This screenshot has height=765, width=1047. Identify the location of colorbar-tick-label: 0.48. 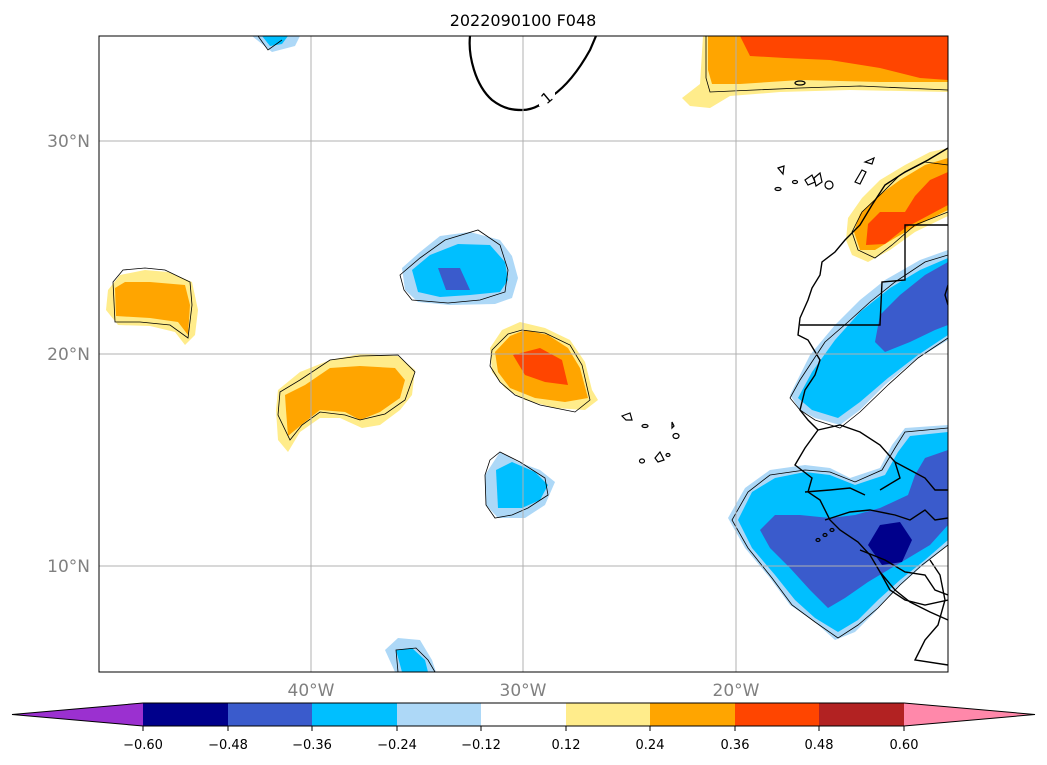
(819, 745).